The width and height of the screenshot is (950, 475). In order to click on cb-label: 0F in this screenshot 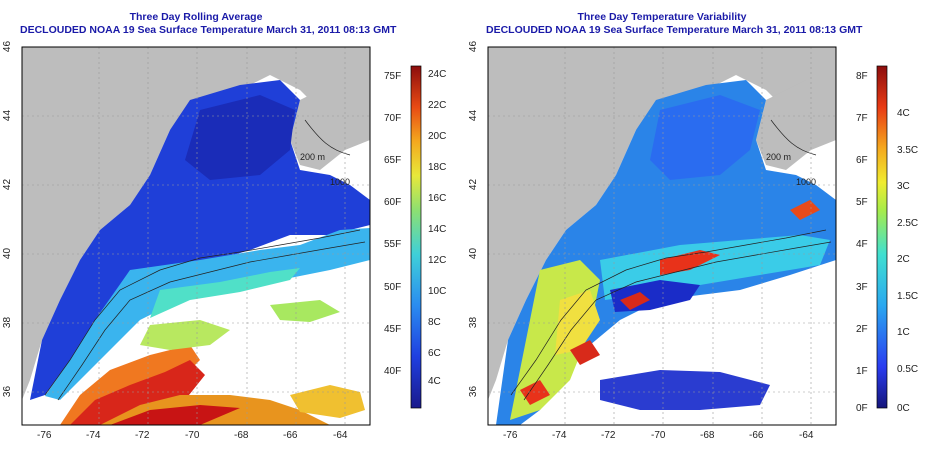, I will do `click(862, 408)`.